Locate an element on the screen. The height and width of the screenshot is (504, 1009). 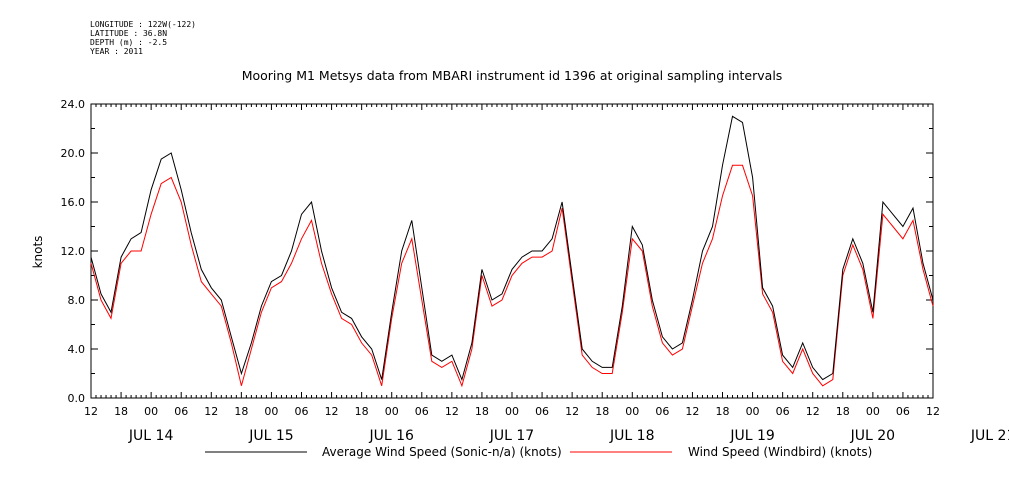
y-tick-label: 8.0 is located at coordinates (77, 300).